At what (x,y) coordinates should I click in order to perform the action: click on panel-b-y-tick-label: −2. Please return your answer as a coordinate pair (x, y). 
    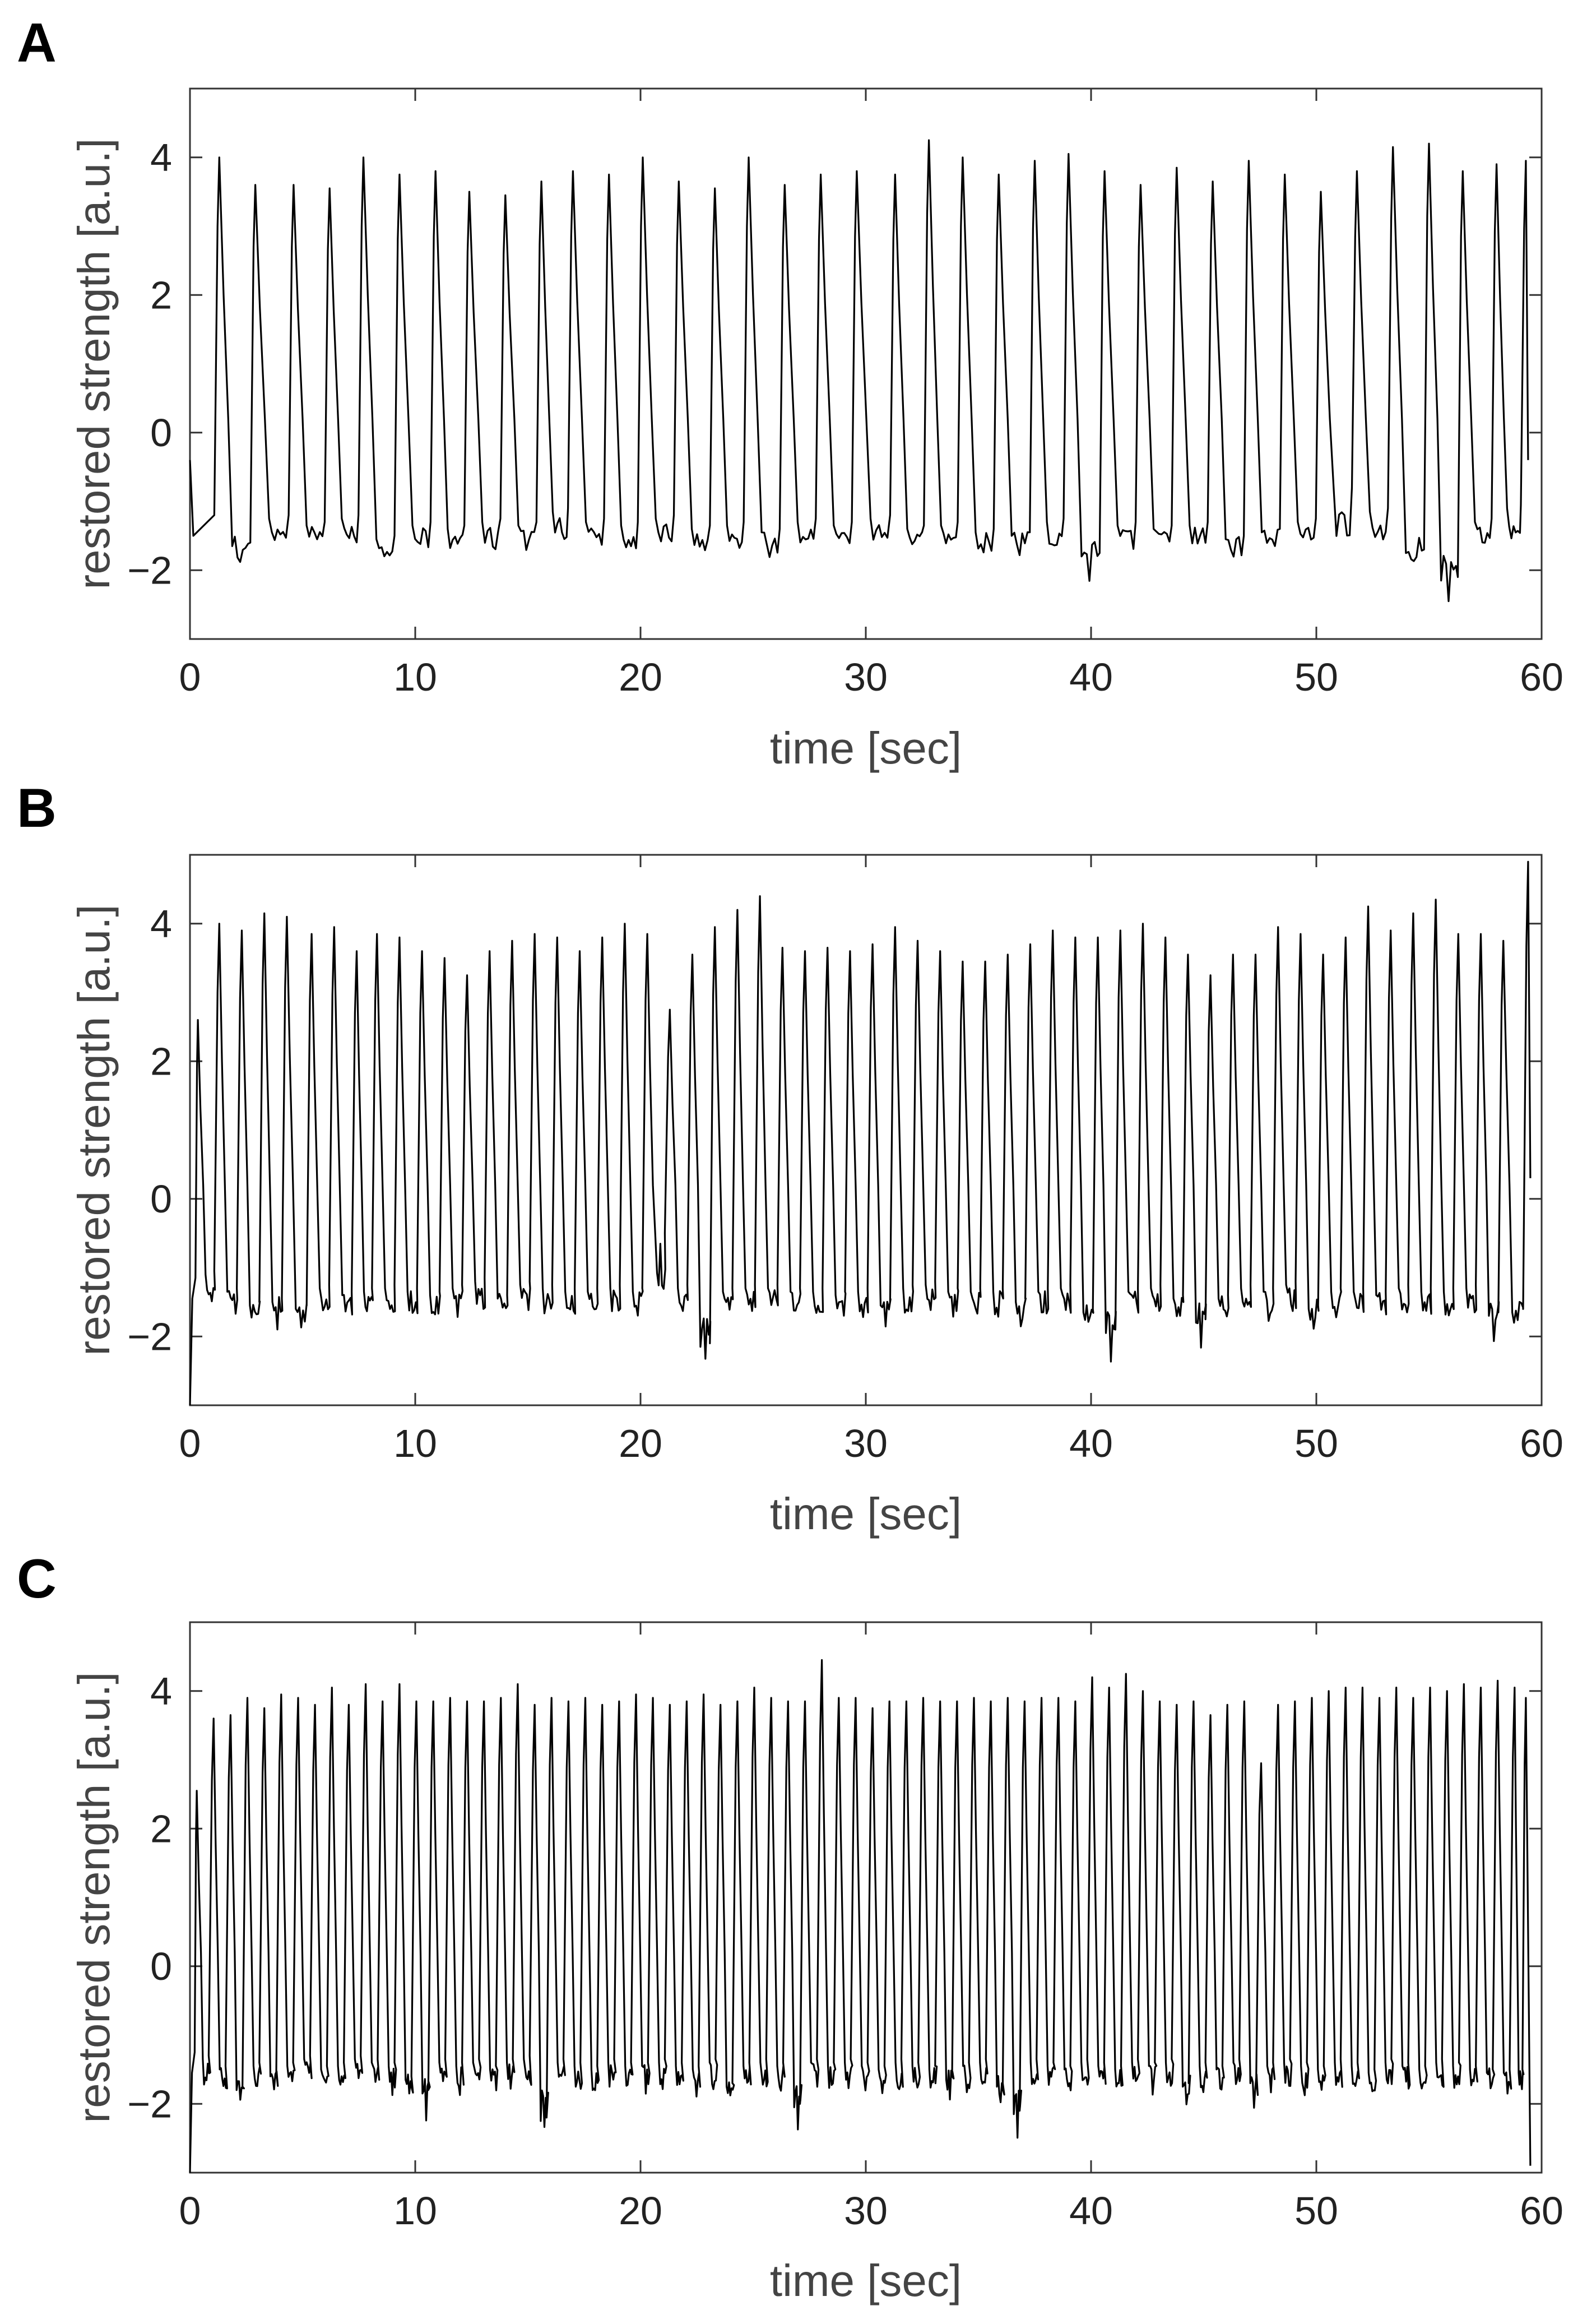
    Looking at the image, I should click on (149, 1336).